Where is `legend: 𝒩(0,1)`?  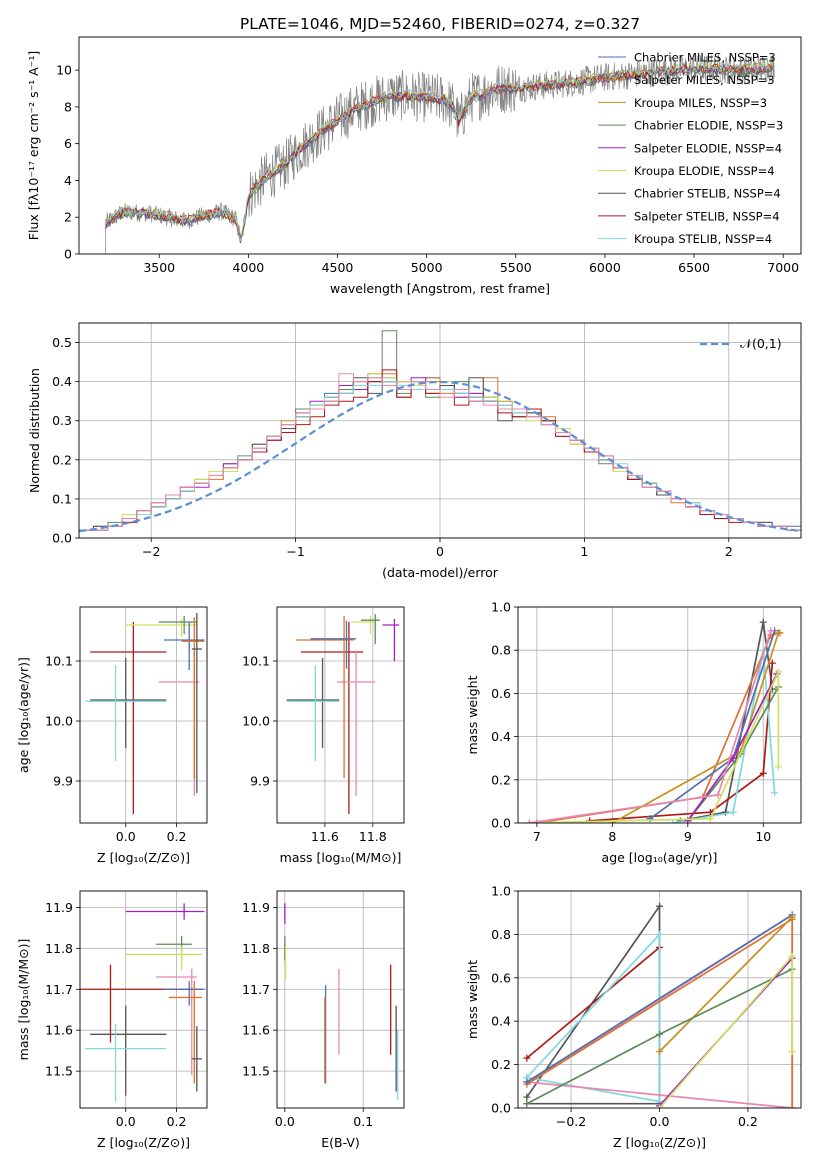 legend: 𝒩(0,1) is located at coordinates (741, 343).